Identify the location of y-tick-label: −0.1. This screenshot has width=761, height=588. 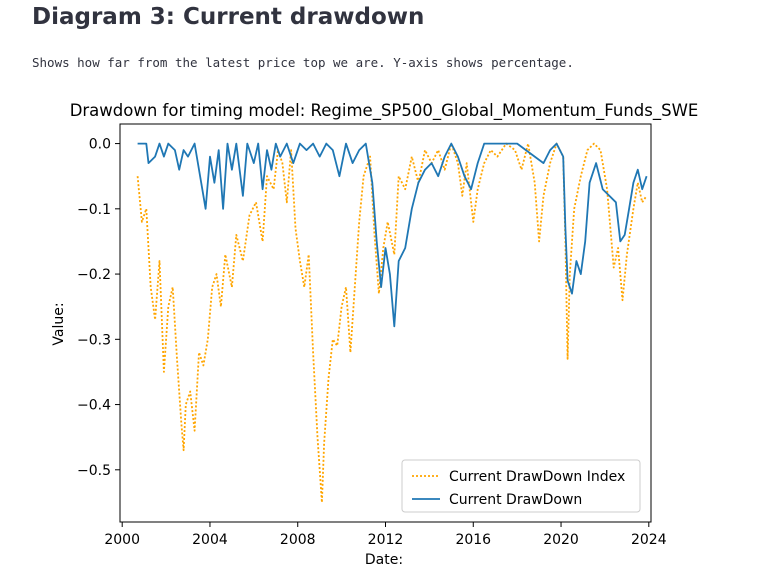
(94, 210).